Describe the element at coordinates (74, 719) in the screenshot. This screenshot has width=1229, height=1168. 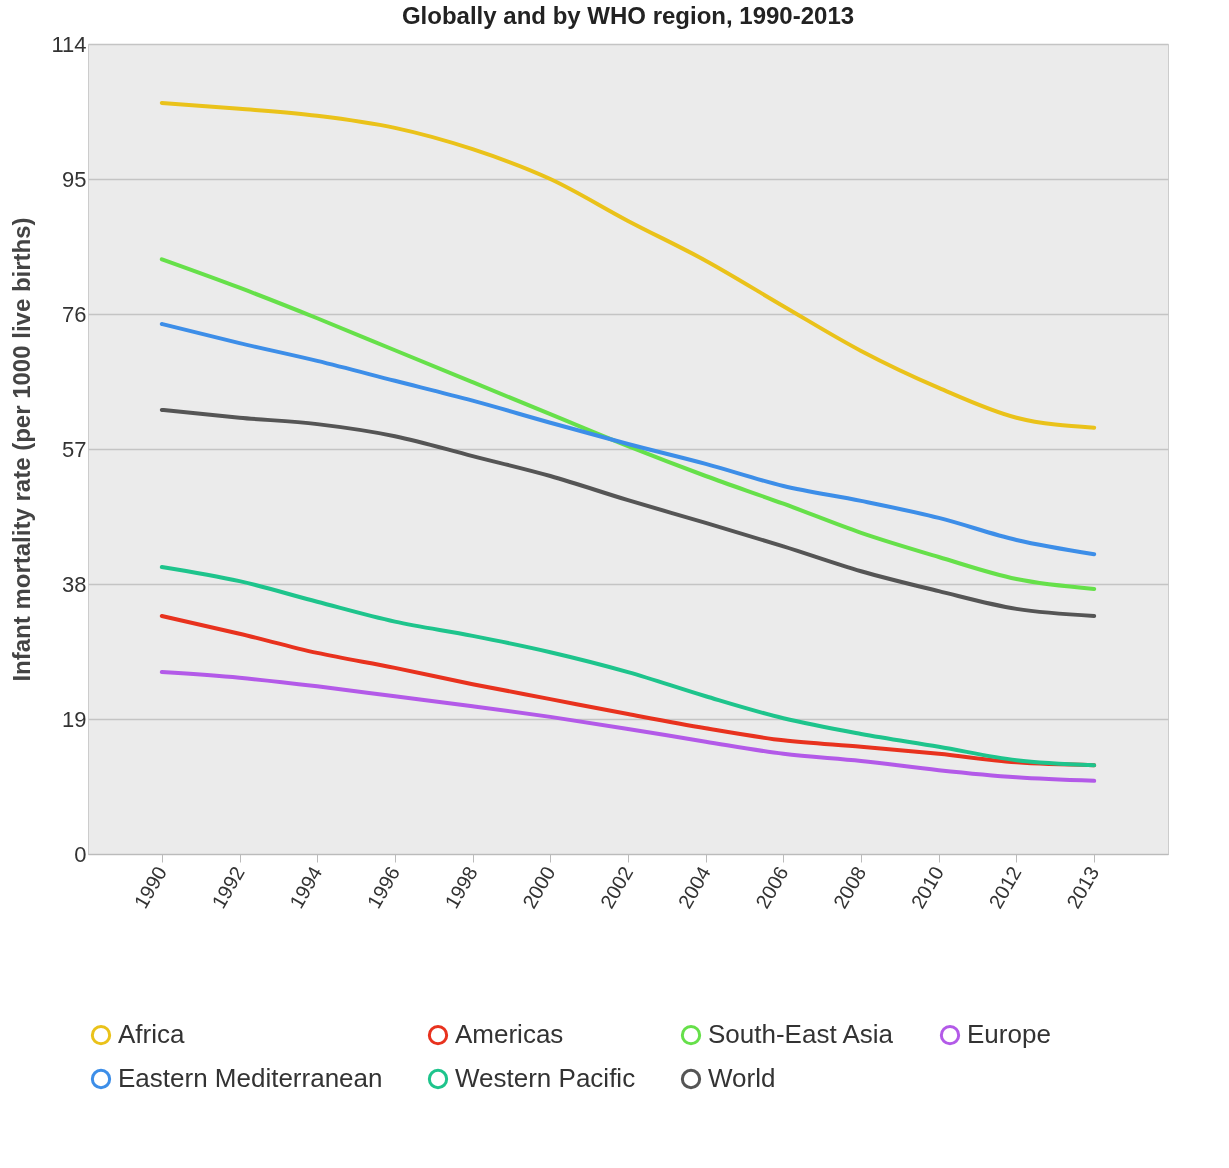
I see `y-tick-label: 19` at that location.